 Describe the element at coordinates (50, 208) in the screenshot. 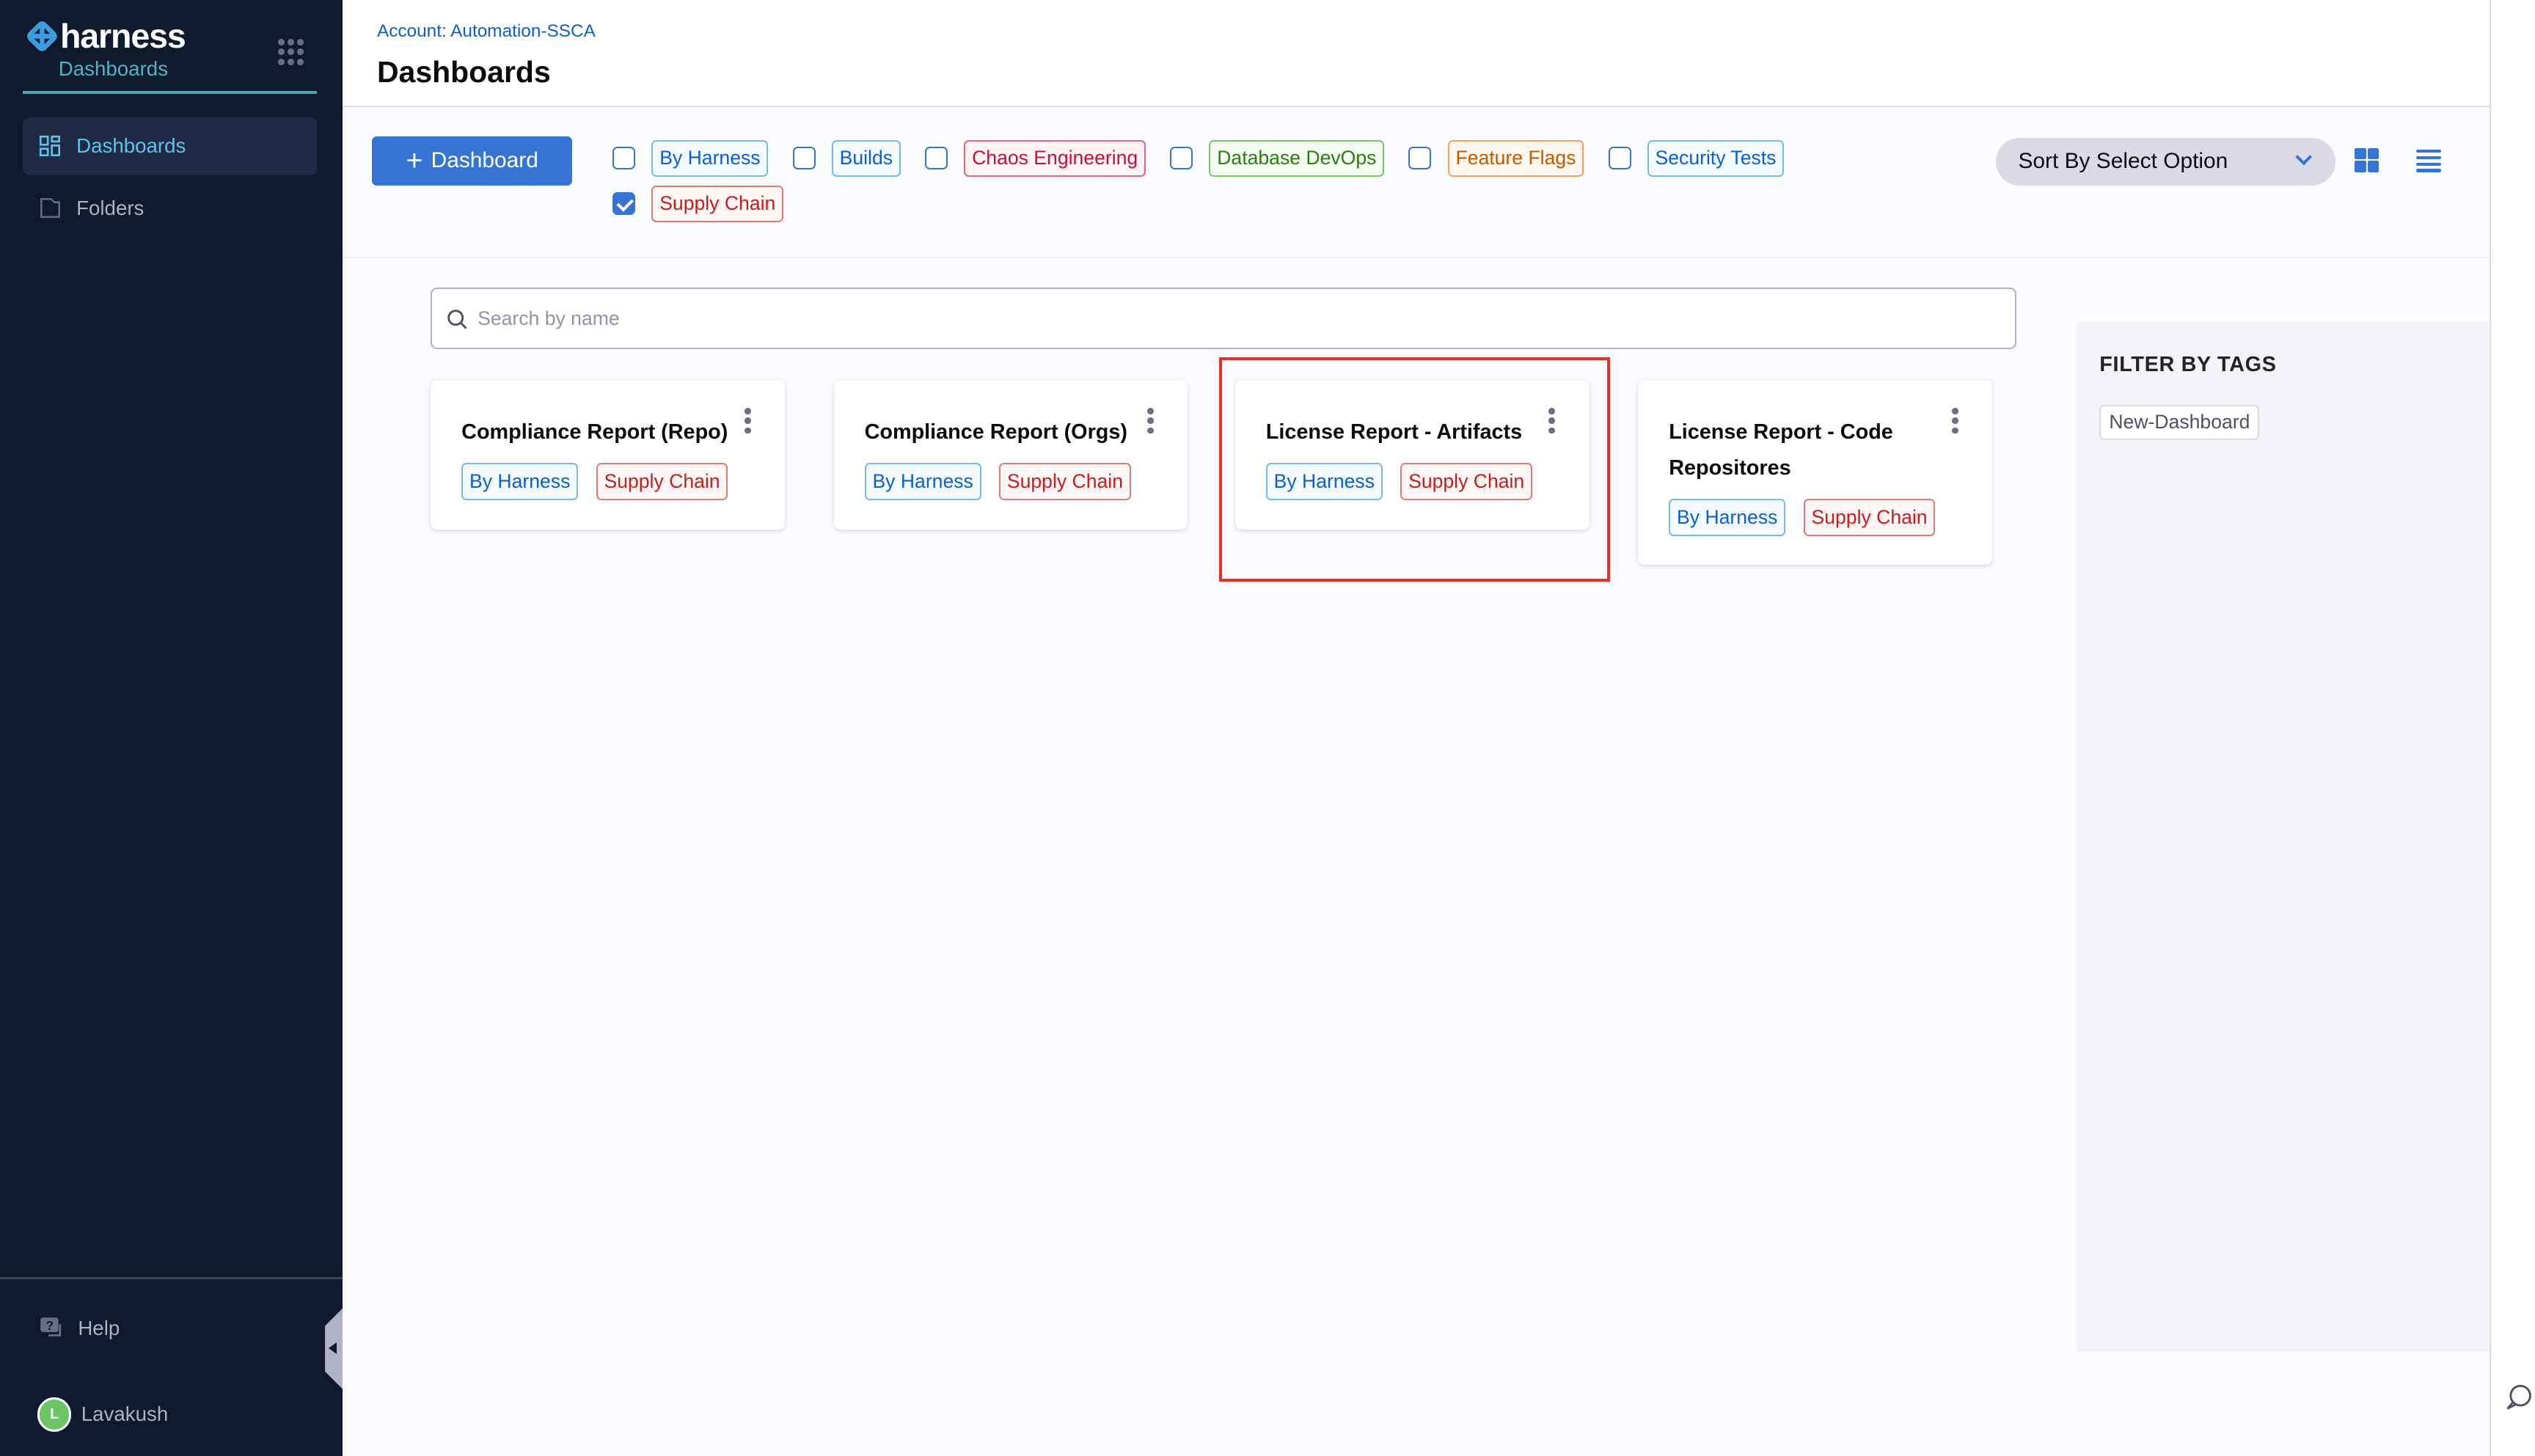

I see `folder-icon` at that location.